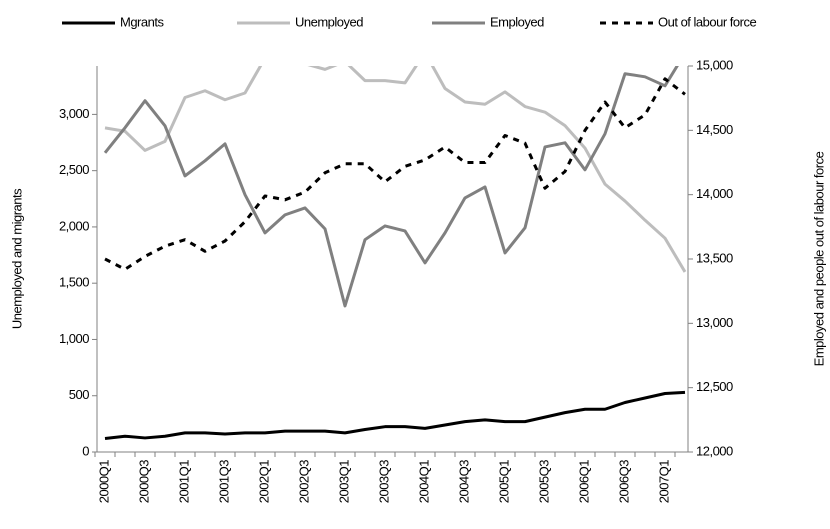  Describe the element at coordinates (583, 482) in the screenshot. I see `x-tick-label: 2006Q1` at that location.